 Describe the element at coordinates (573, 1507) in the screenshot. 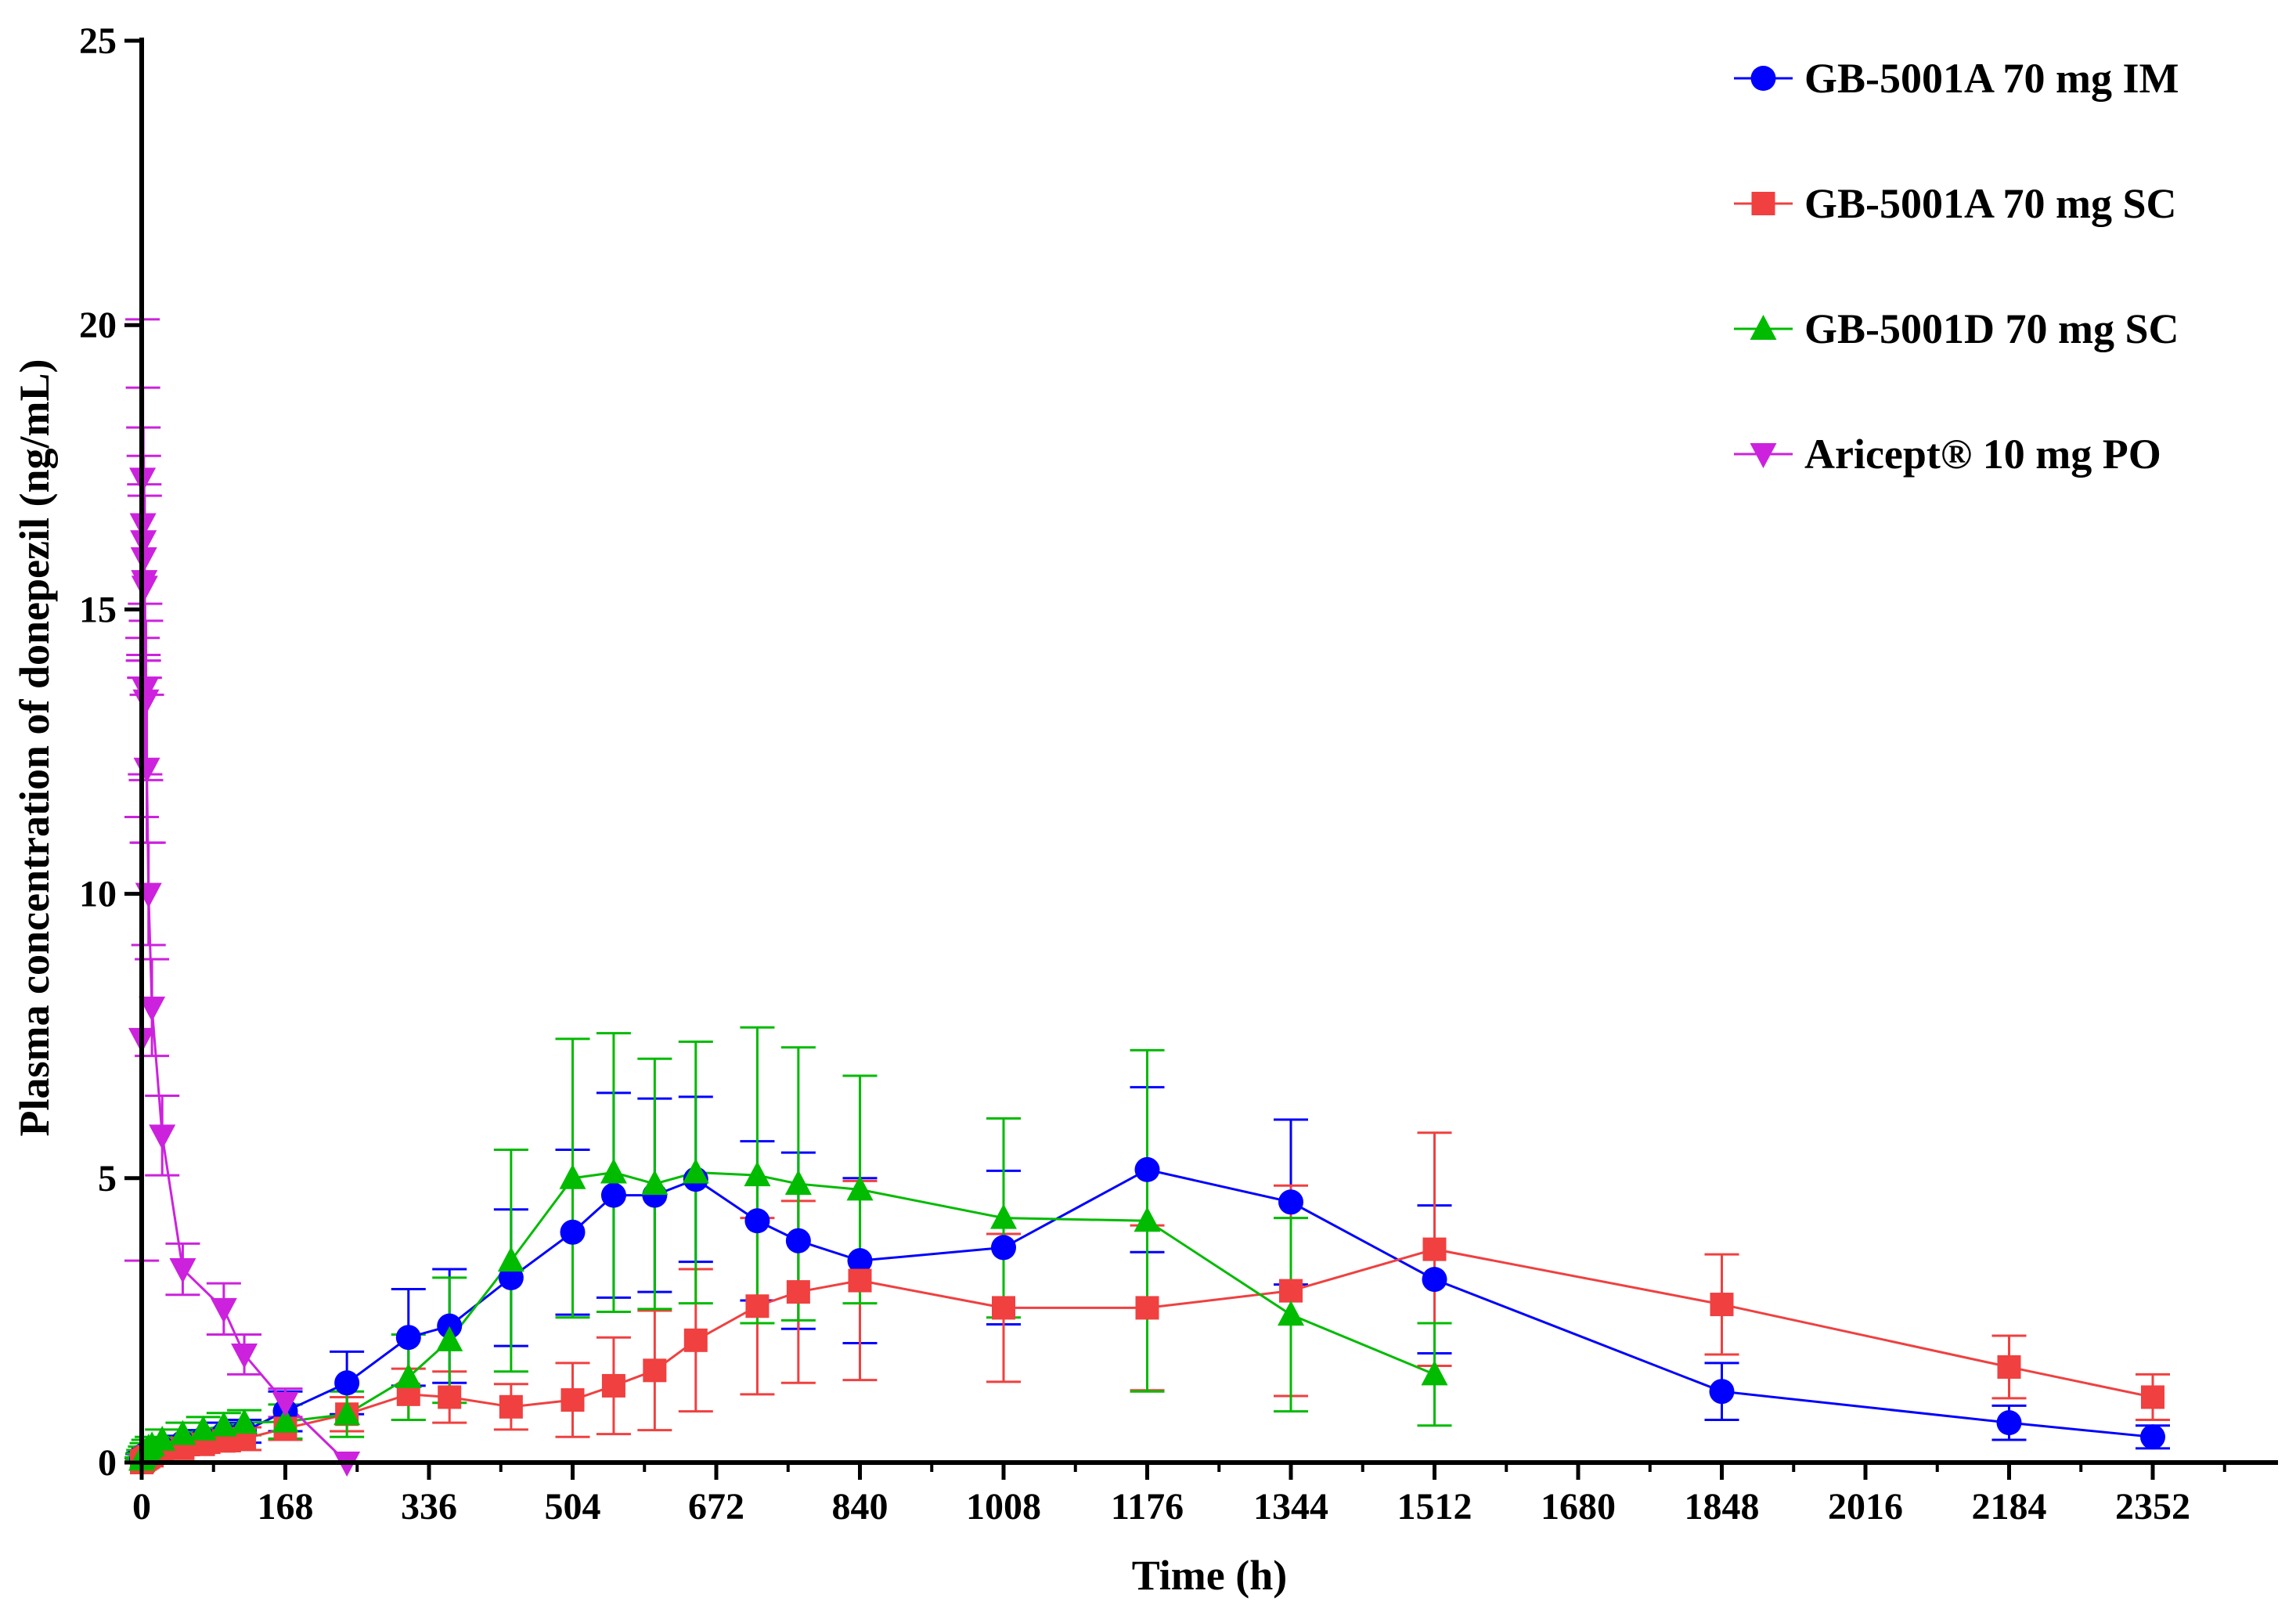

I see `x-tick-label: 504` at that location.